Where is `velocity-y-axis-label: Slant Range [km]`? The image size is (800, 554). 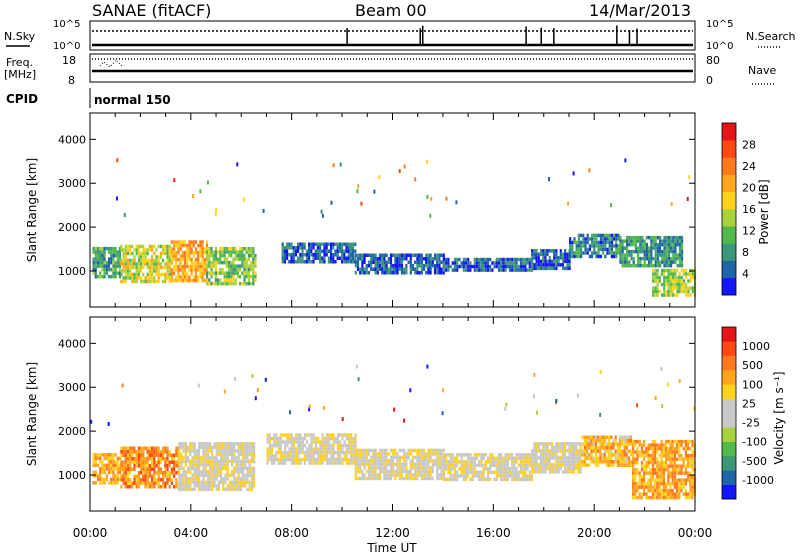 velocity-y-axis-label: Slant Range [km] is located at coordinates (32, 414).